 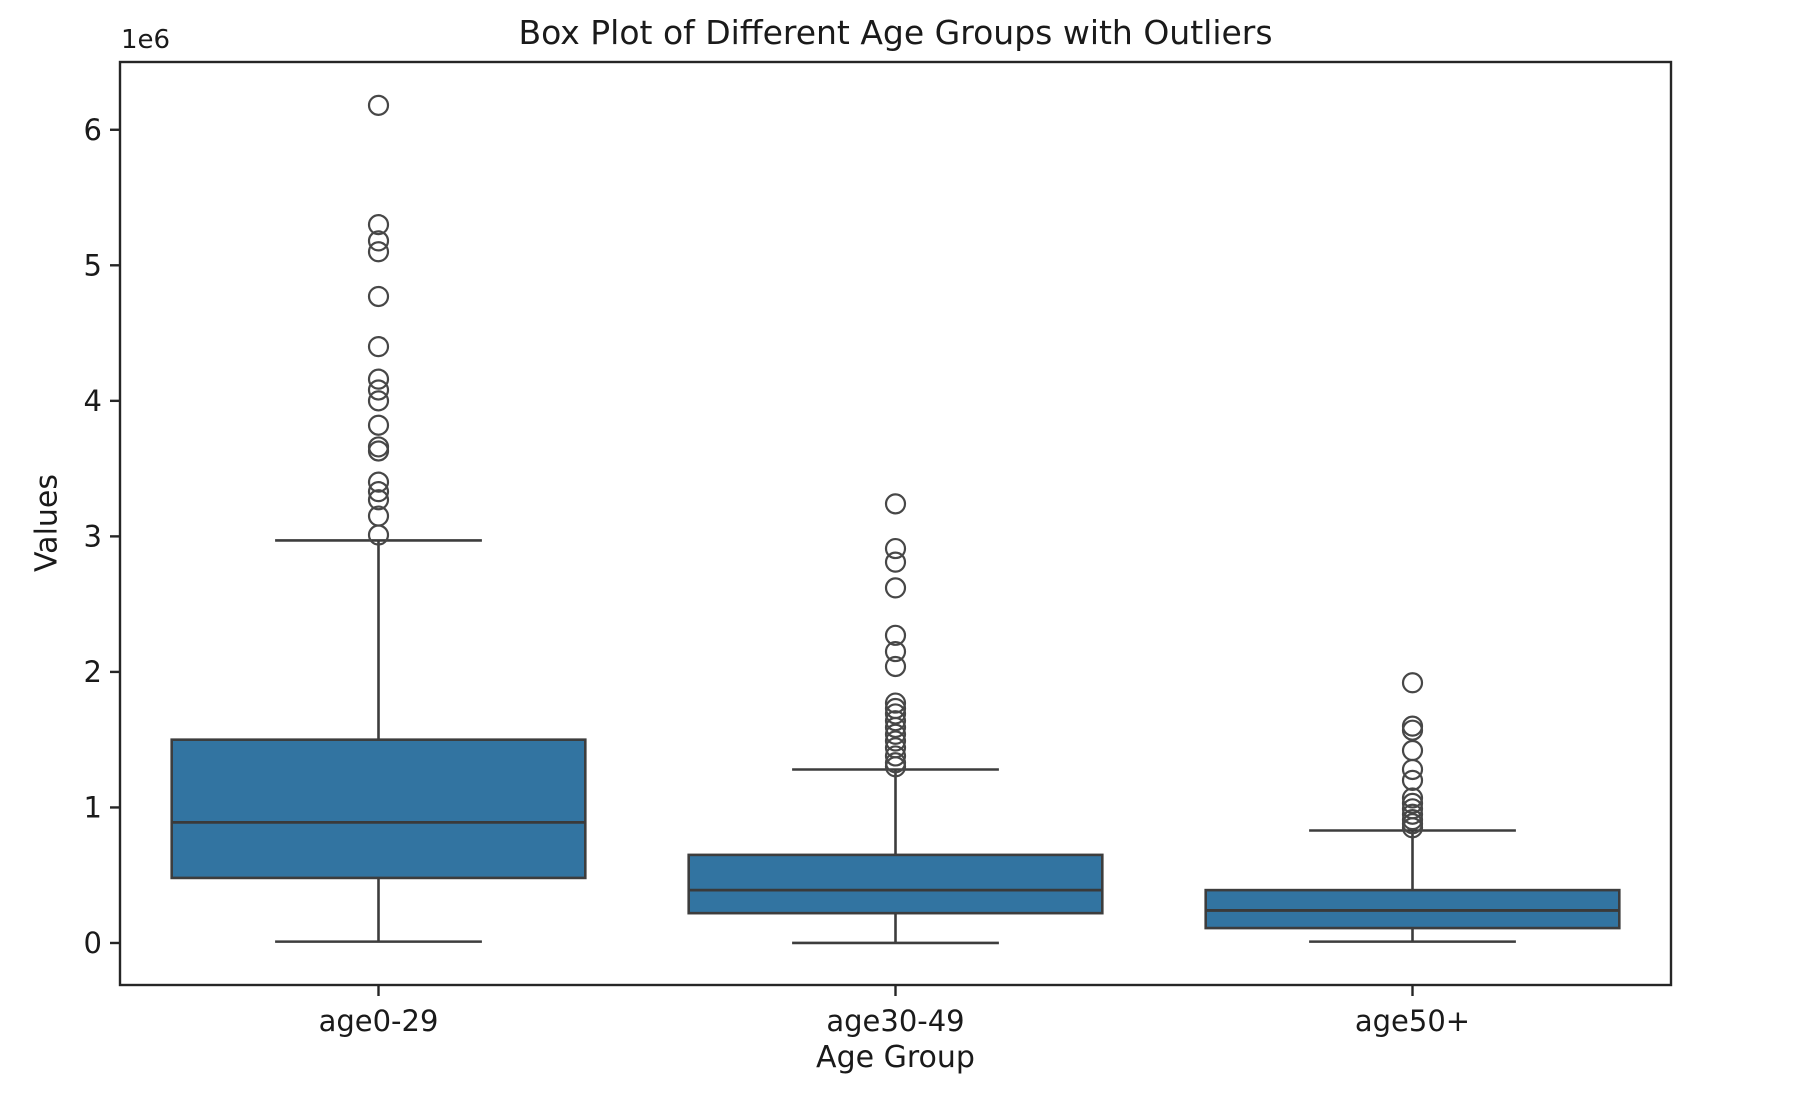 What do you see at coordinates (146, 40) in the screenshot?
I see `y-axis-offset-text: 1e6` at bounding box center [146, 40].